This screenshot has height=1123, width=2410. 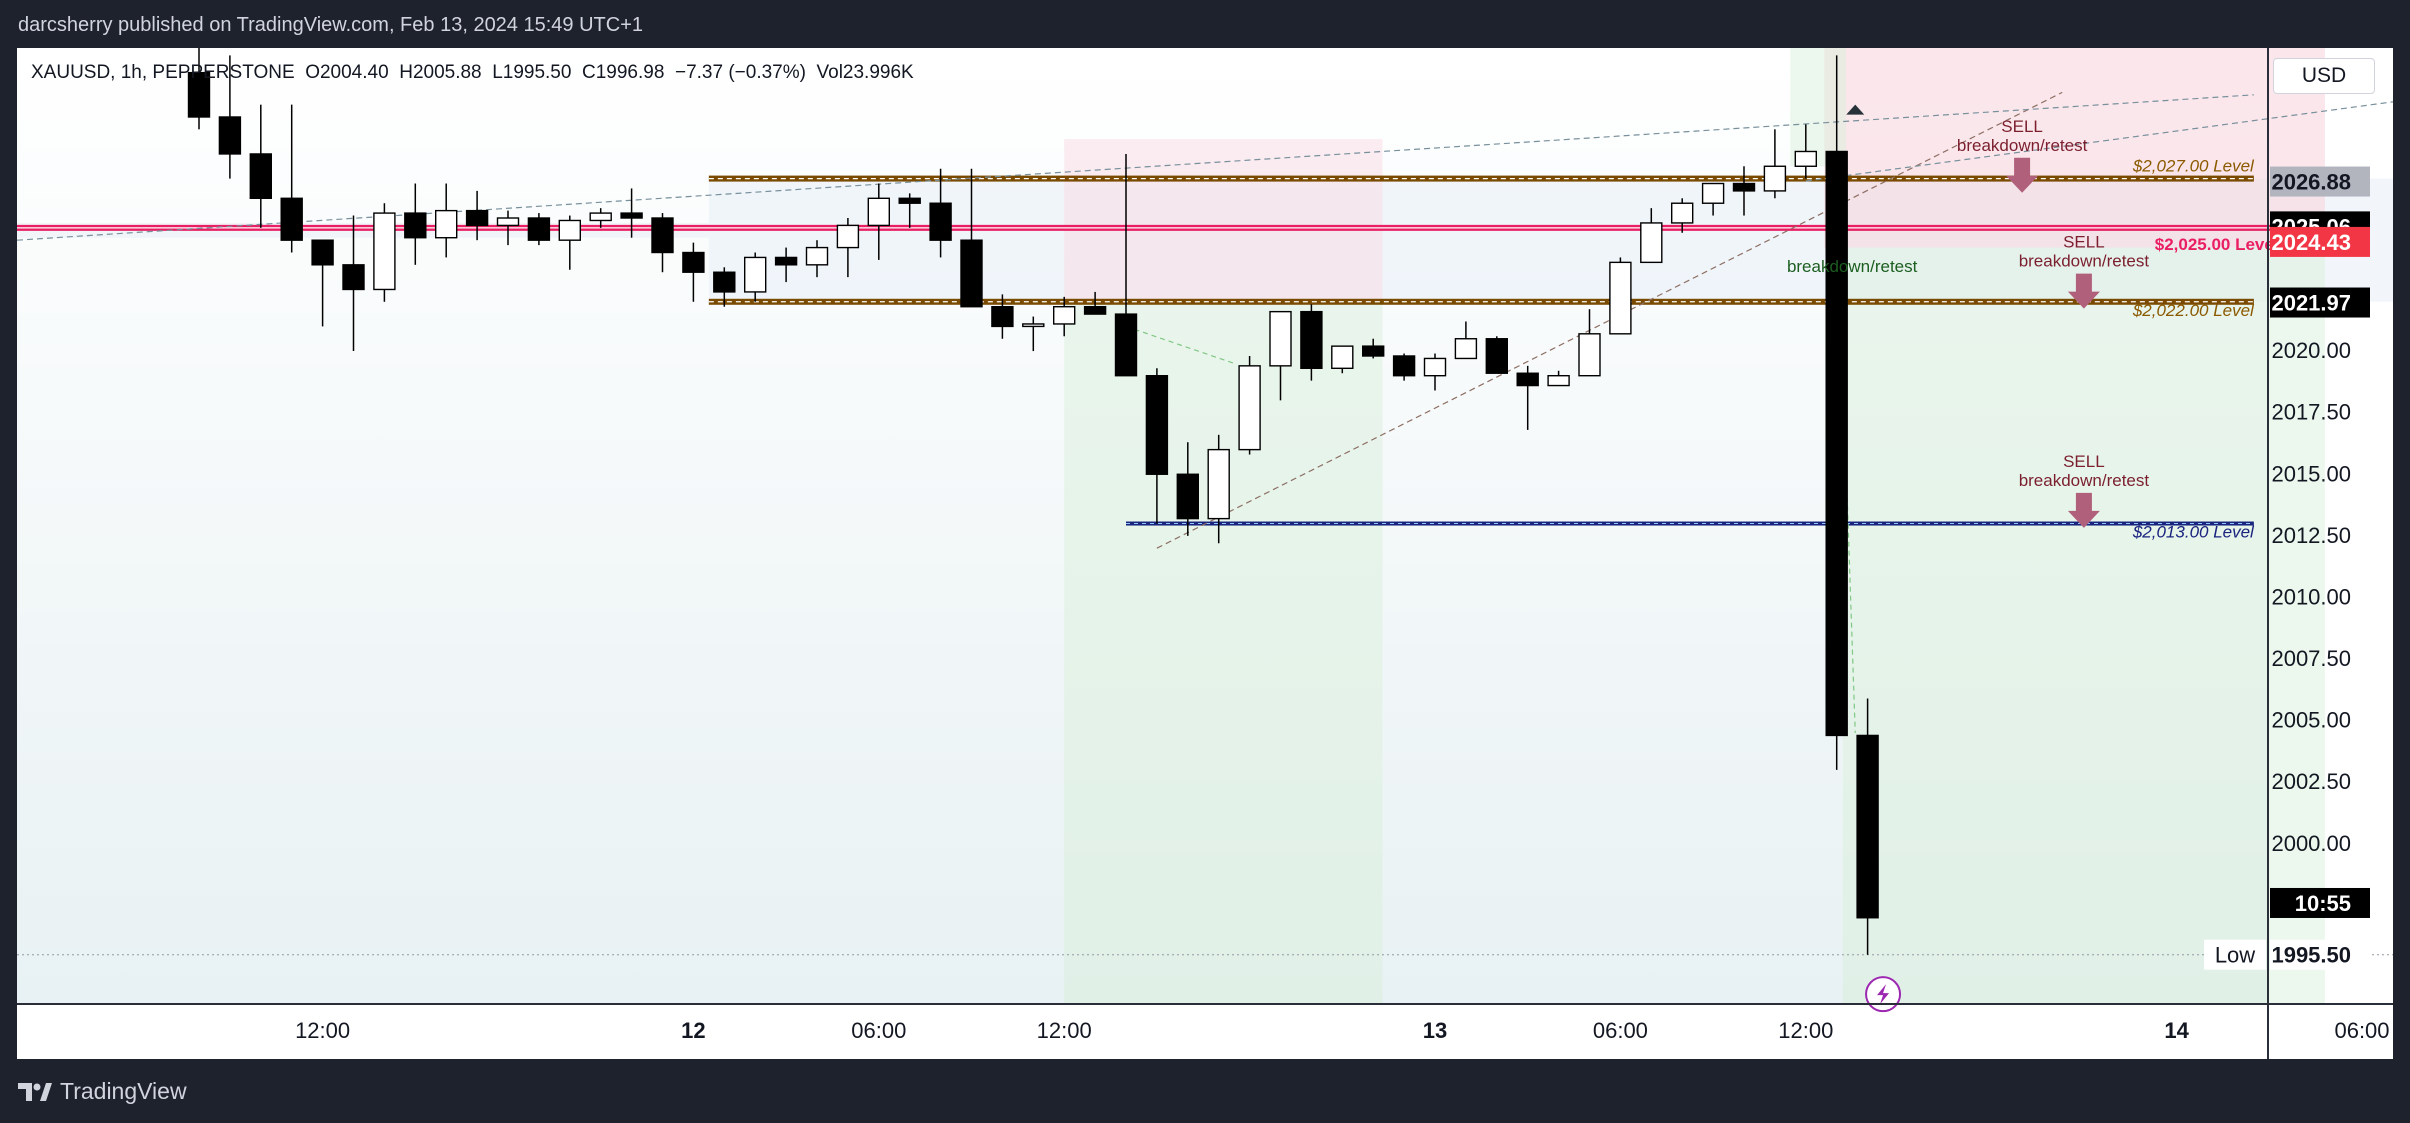 I want to click on price-tick-label: 2002.50, so click(x=2311, y=781).